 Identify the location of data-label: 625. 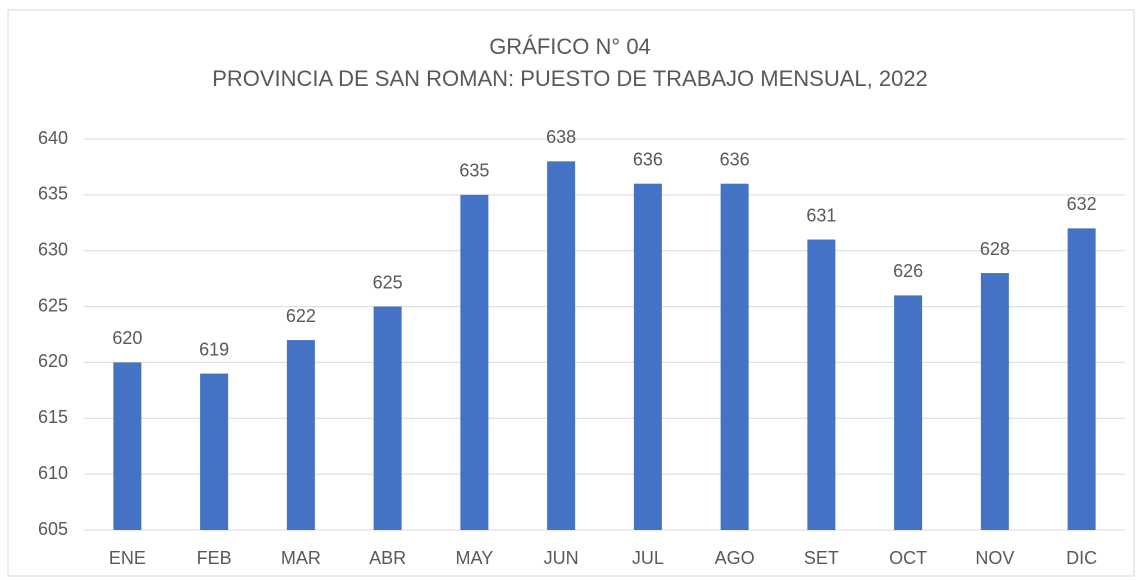
(388, 282).